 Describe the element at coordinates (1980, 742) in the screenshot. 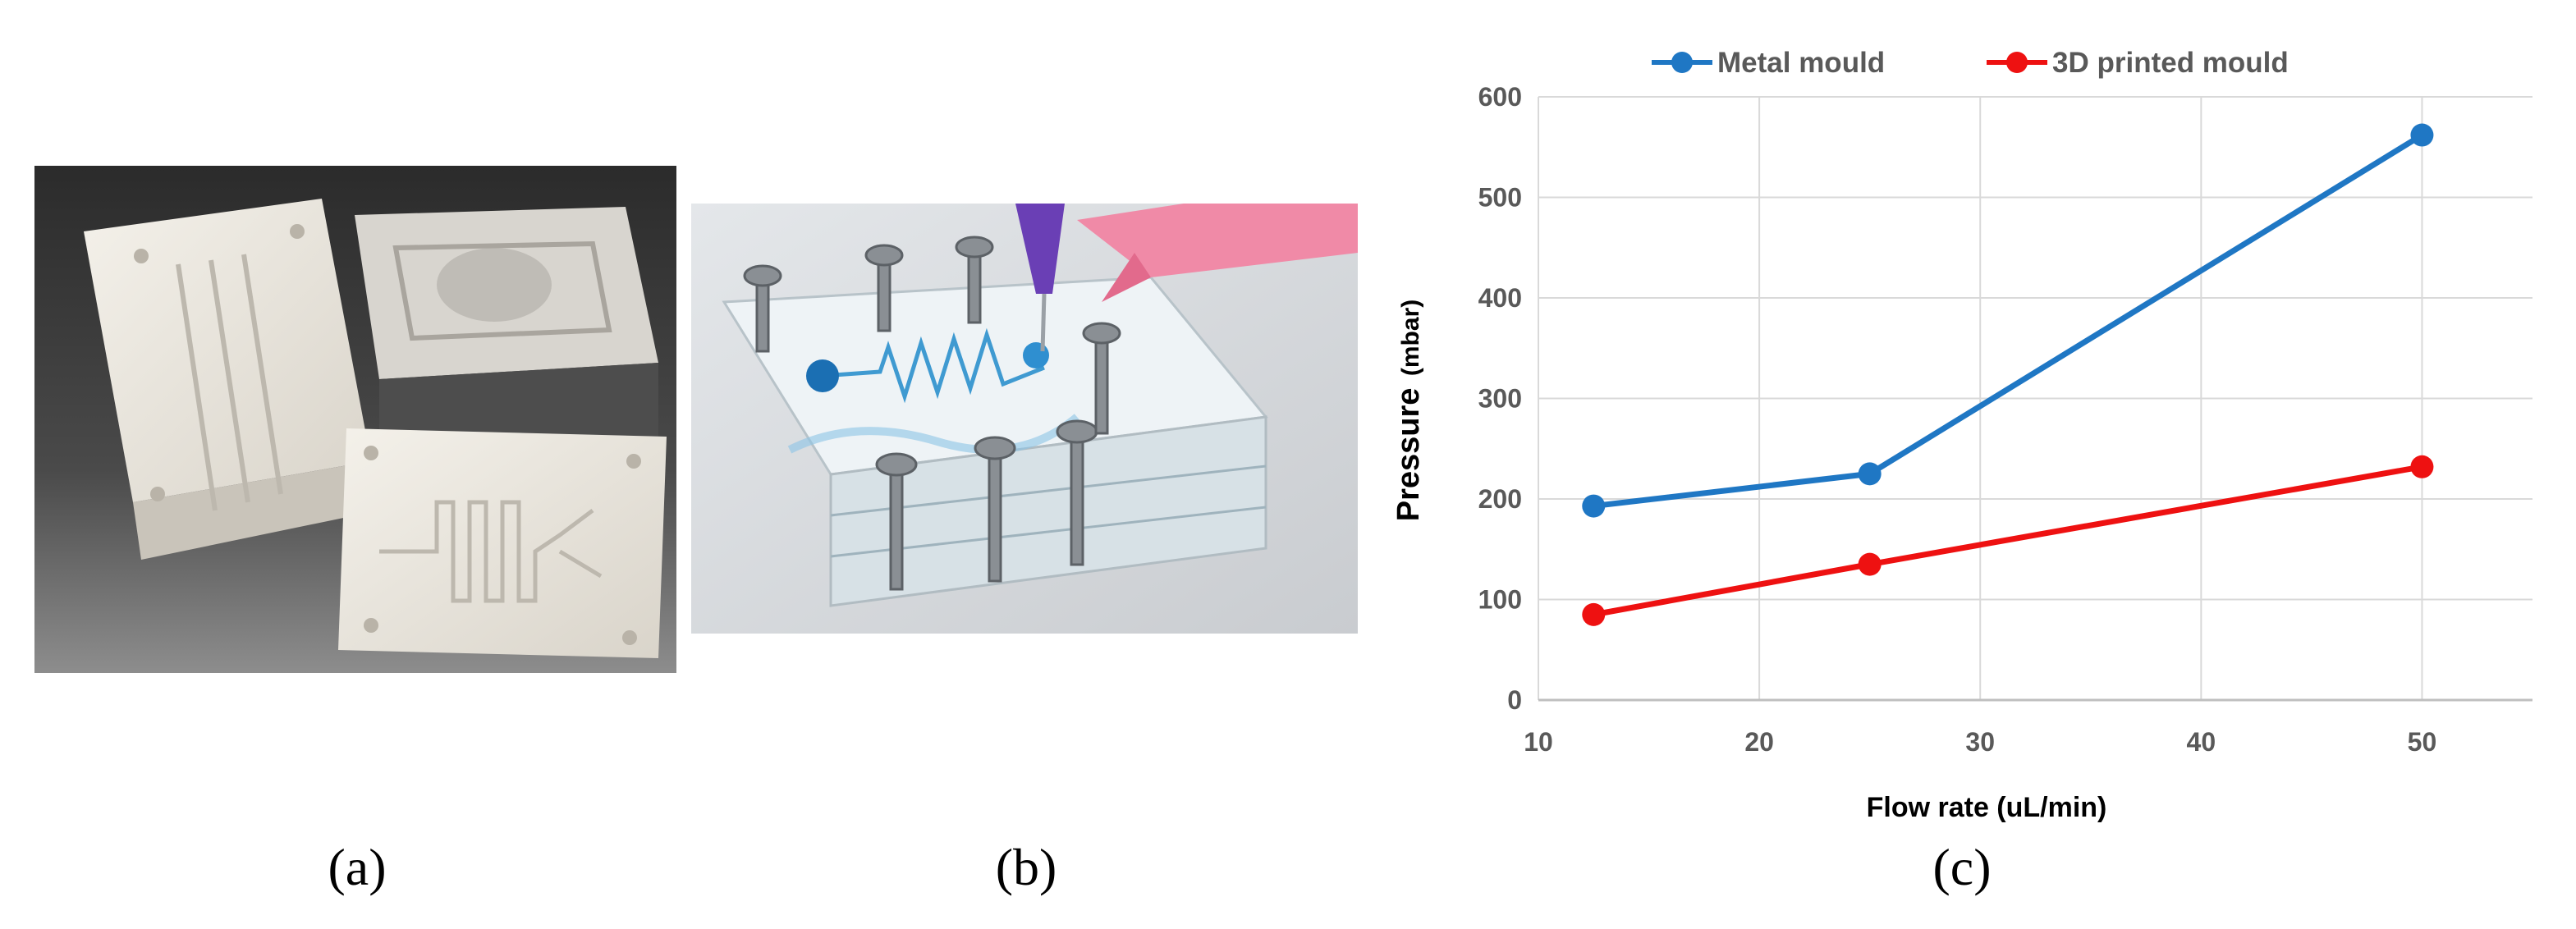

I see `x-tick-label: 30` at that location.